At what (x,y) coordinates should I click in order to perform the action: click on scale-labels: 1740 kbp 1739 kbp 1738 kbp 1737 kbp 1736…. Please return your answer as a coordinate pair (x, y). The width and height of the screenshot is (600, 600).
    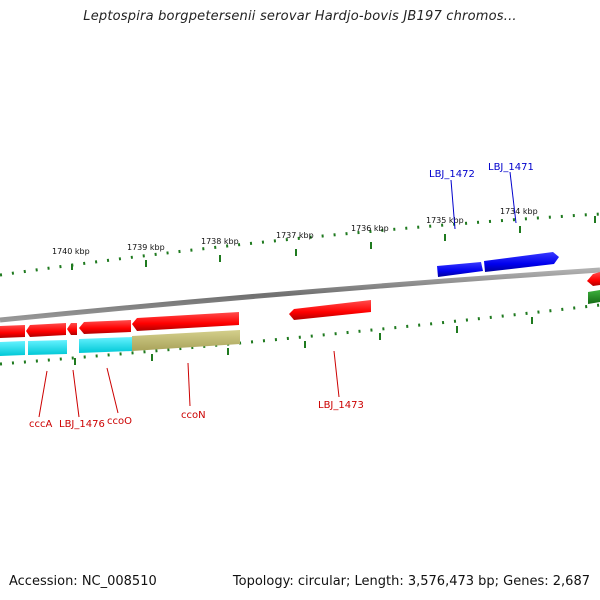
    Looking at the image, I should click on (295, 231).